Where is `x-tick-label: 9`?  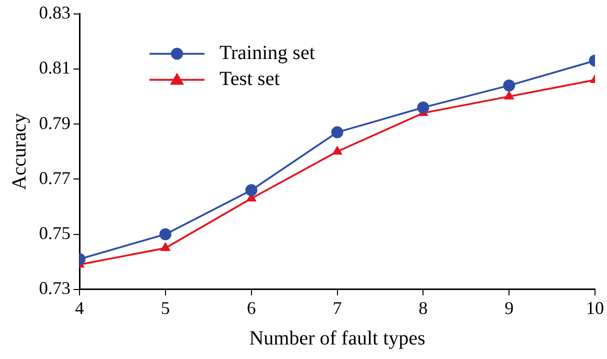
x-tick-label: 9 is located at coordinates (509, 308).